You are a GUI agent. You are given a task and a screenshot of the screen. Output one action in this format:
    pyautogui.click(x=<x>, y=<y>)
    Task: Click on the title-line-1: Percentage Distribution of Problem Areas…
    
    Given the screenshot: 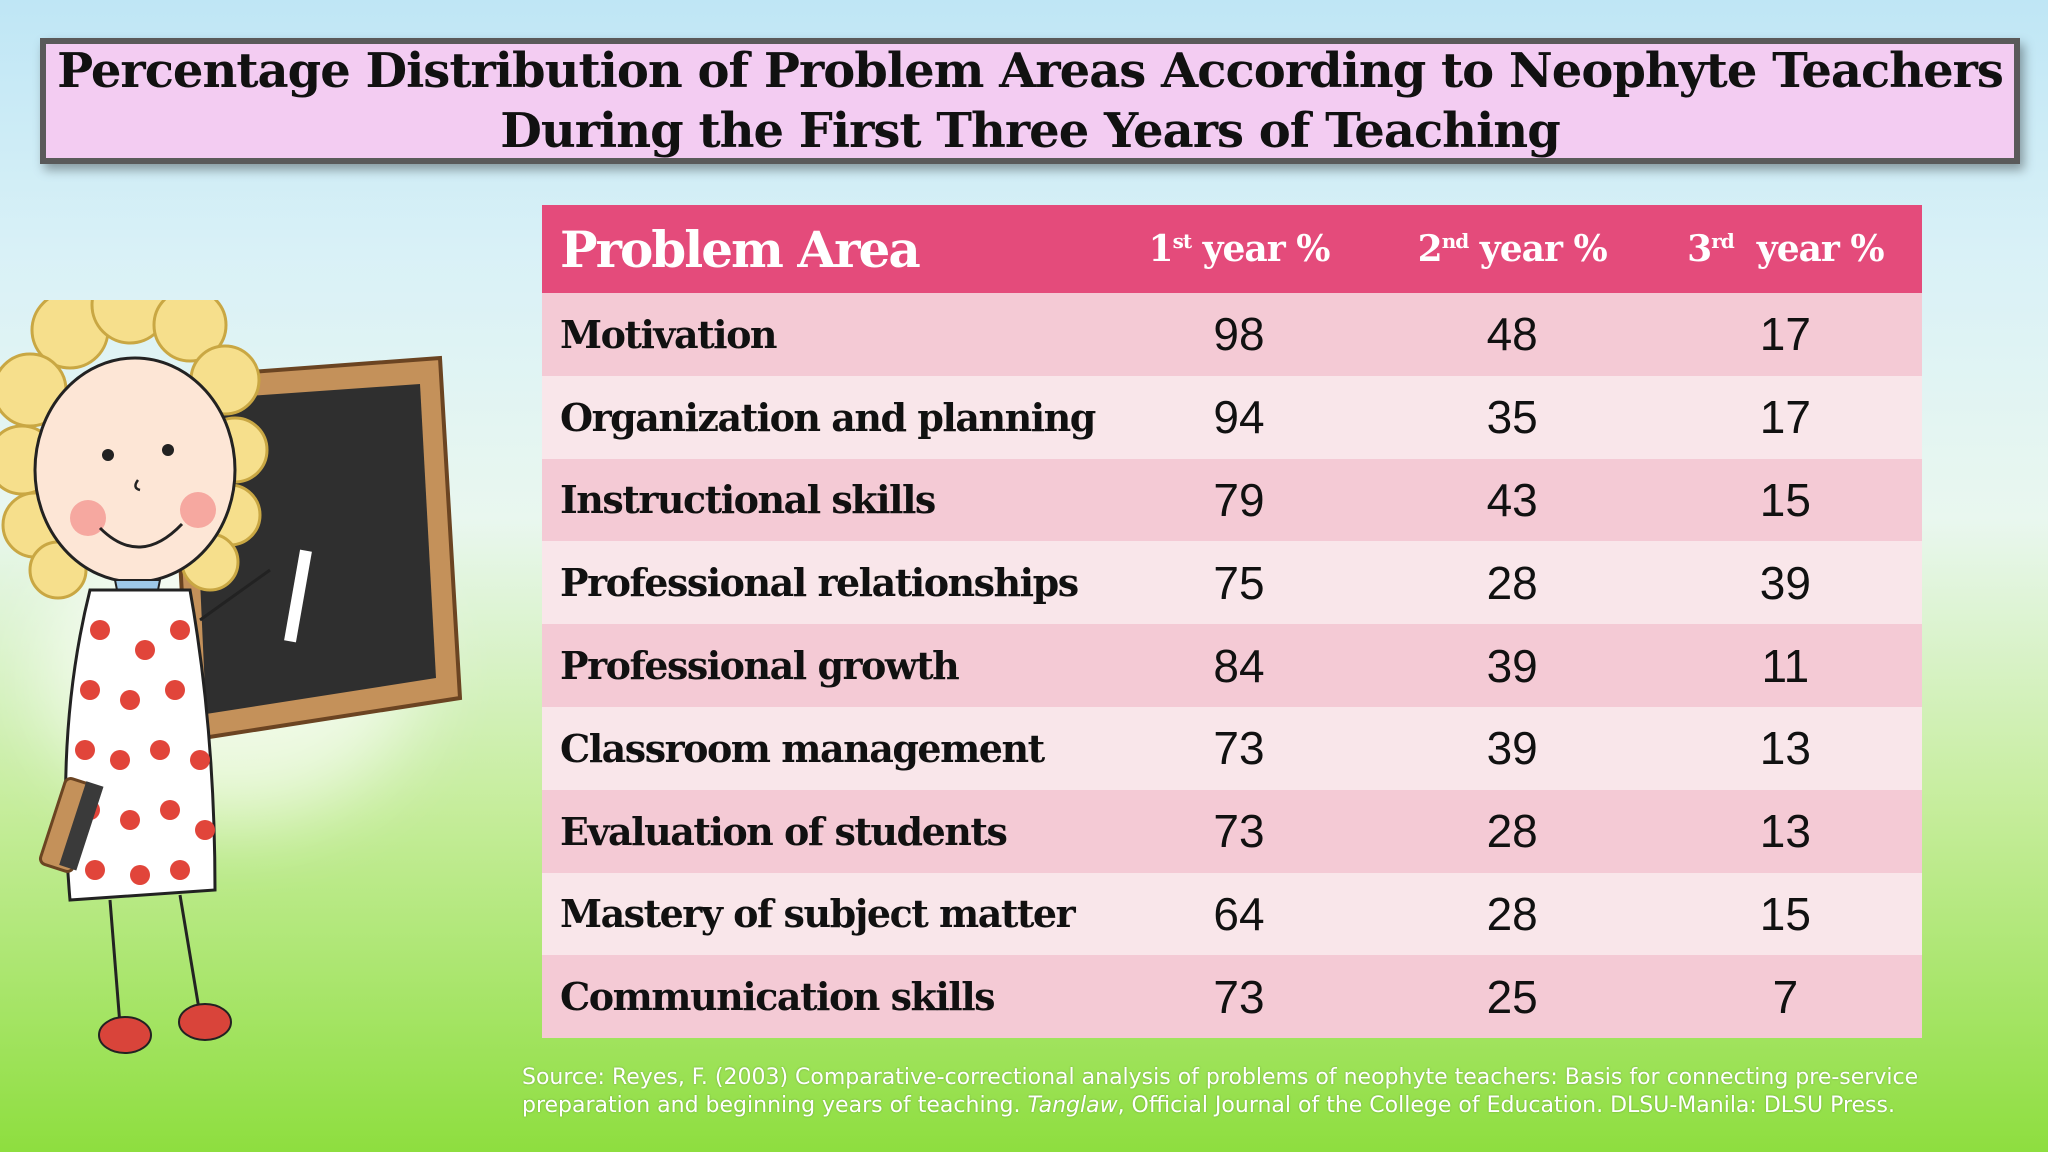 What is the action you would take?
    pyautogui.click(x=1030, y=71)
    